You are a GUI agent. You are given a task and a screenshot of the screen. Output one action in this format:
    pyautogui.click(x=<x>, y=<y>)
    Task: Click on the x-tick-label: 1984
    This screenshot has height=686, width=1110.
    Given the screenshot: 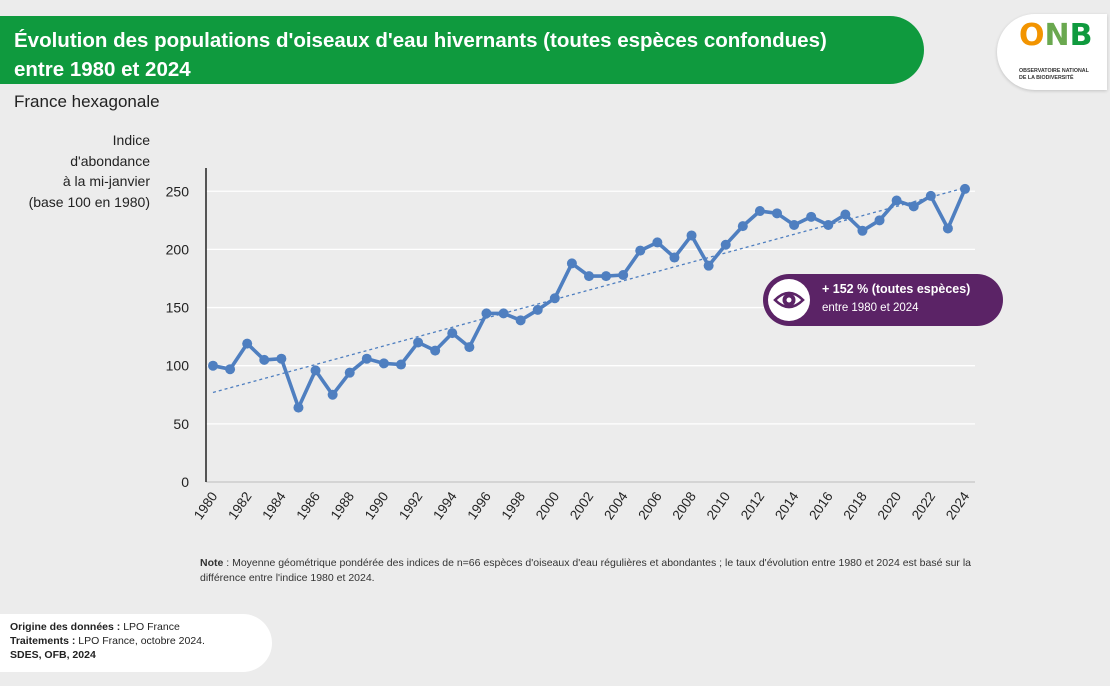 What is the action you would take?
    pyautogui.click(x=274, y=506)
    